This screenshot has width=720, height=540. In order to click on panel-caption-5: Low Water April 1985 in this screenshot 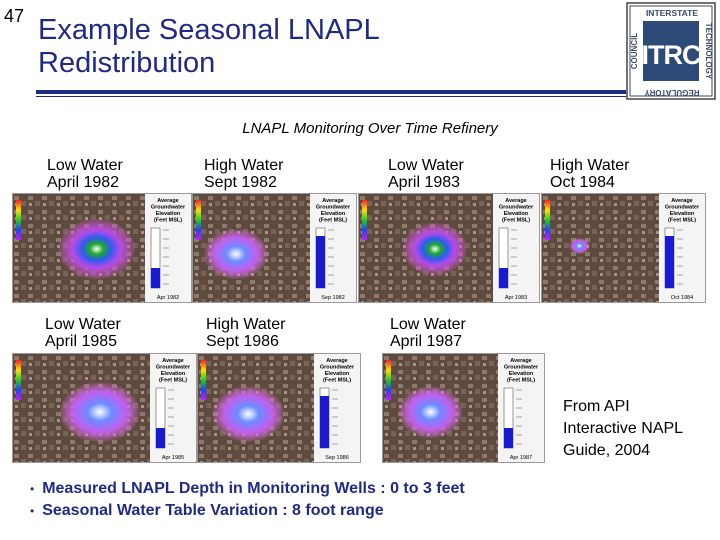, I will do `click(83, 333)`.